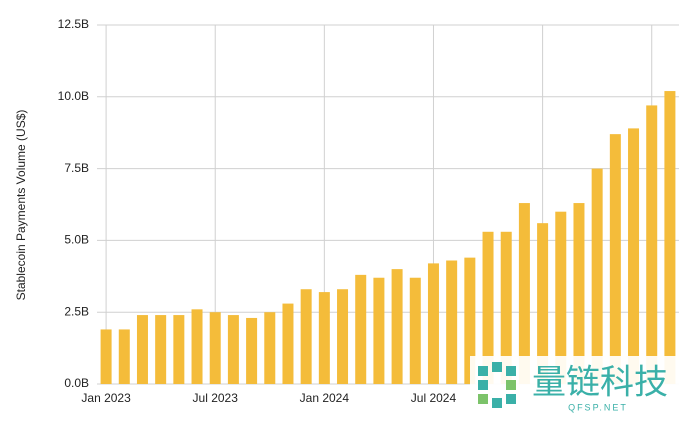  I want to click on y-tick-label: 12.5B, so click(73, 24).